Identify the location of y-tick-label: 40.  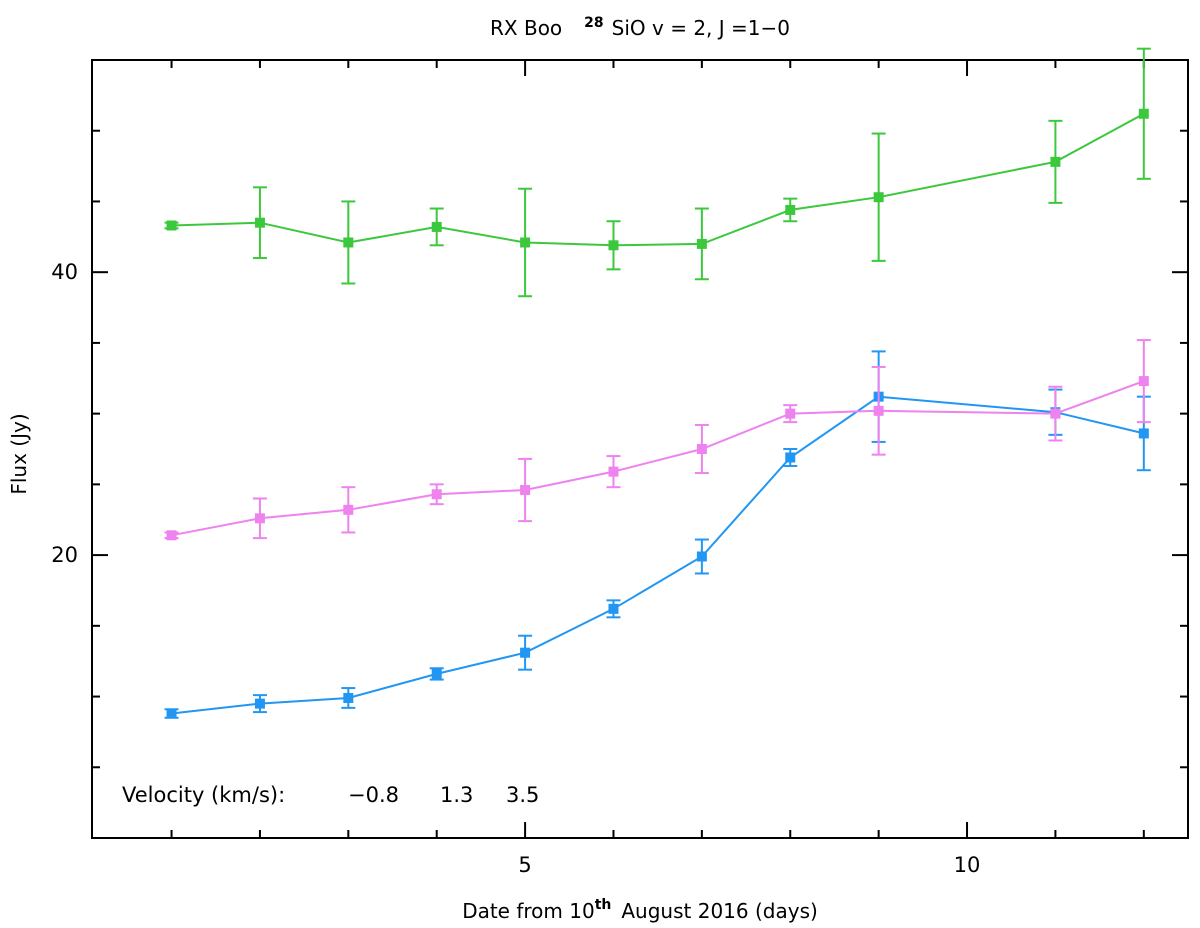
(64, 272).